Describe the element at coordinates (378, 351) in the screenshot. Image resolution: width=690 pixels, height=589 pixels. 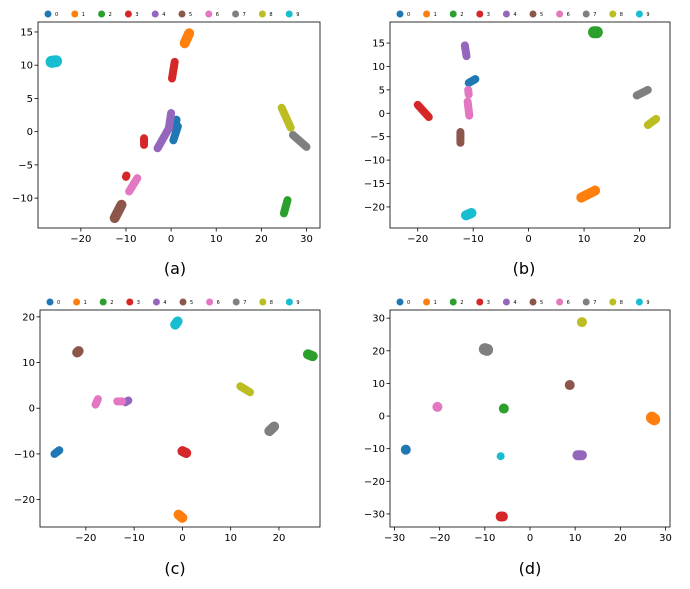
I see `y-tick-label: 20` at that location.